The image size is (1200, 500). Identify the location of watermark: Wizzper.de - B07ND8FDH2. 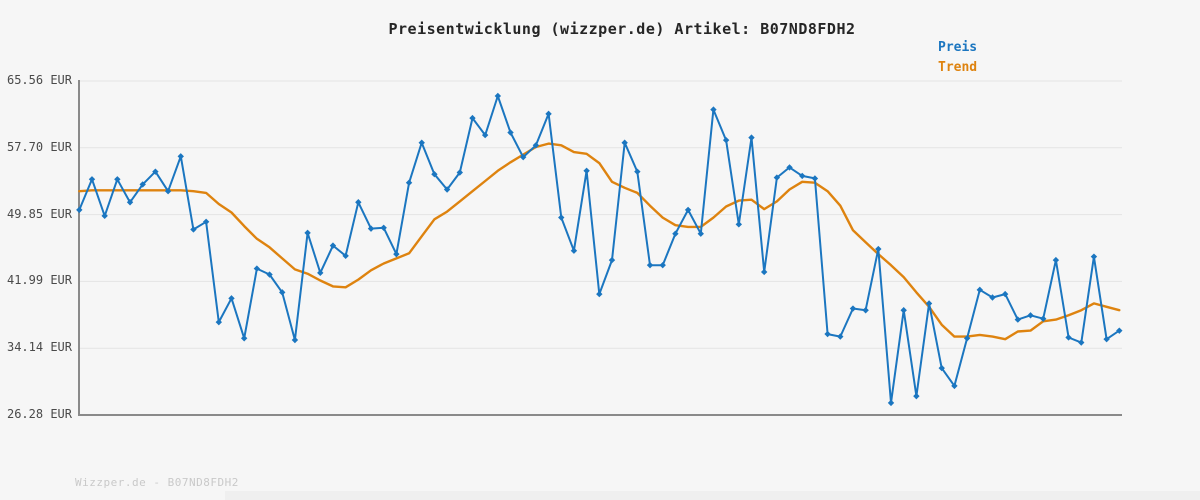
(157, 482).